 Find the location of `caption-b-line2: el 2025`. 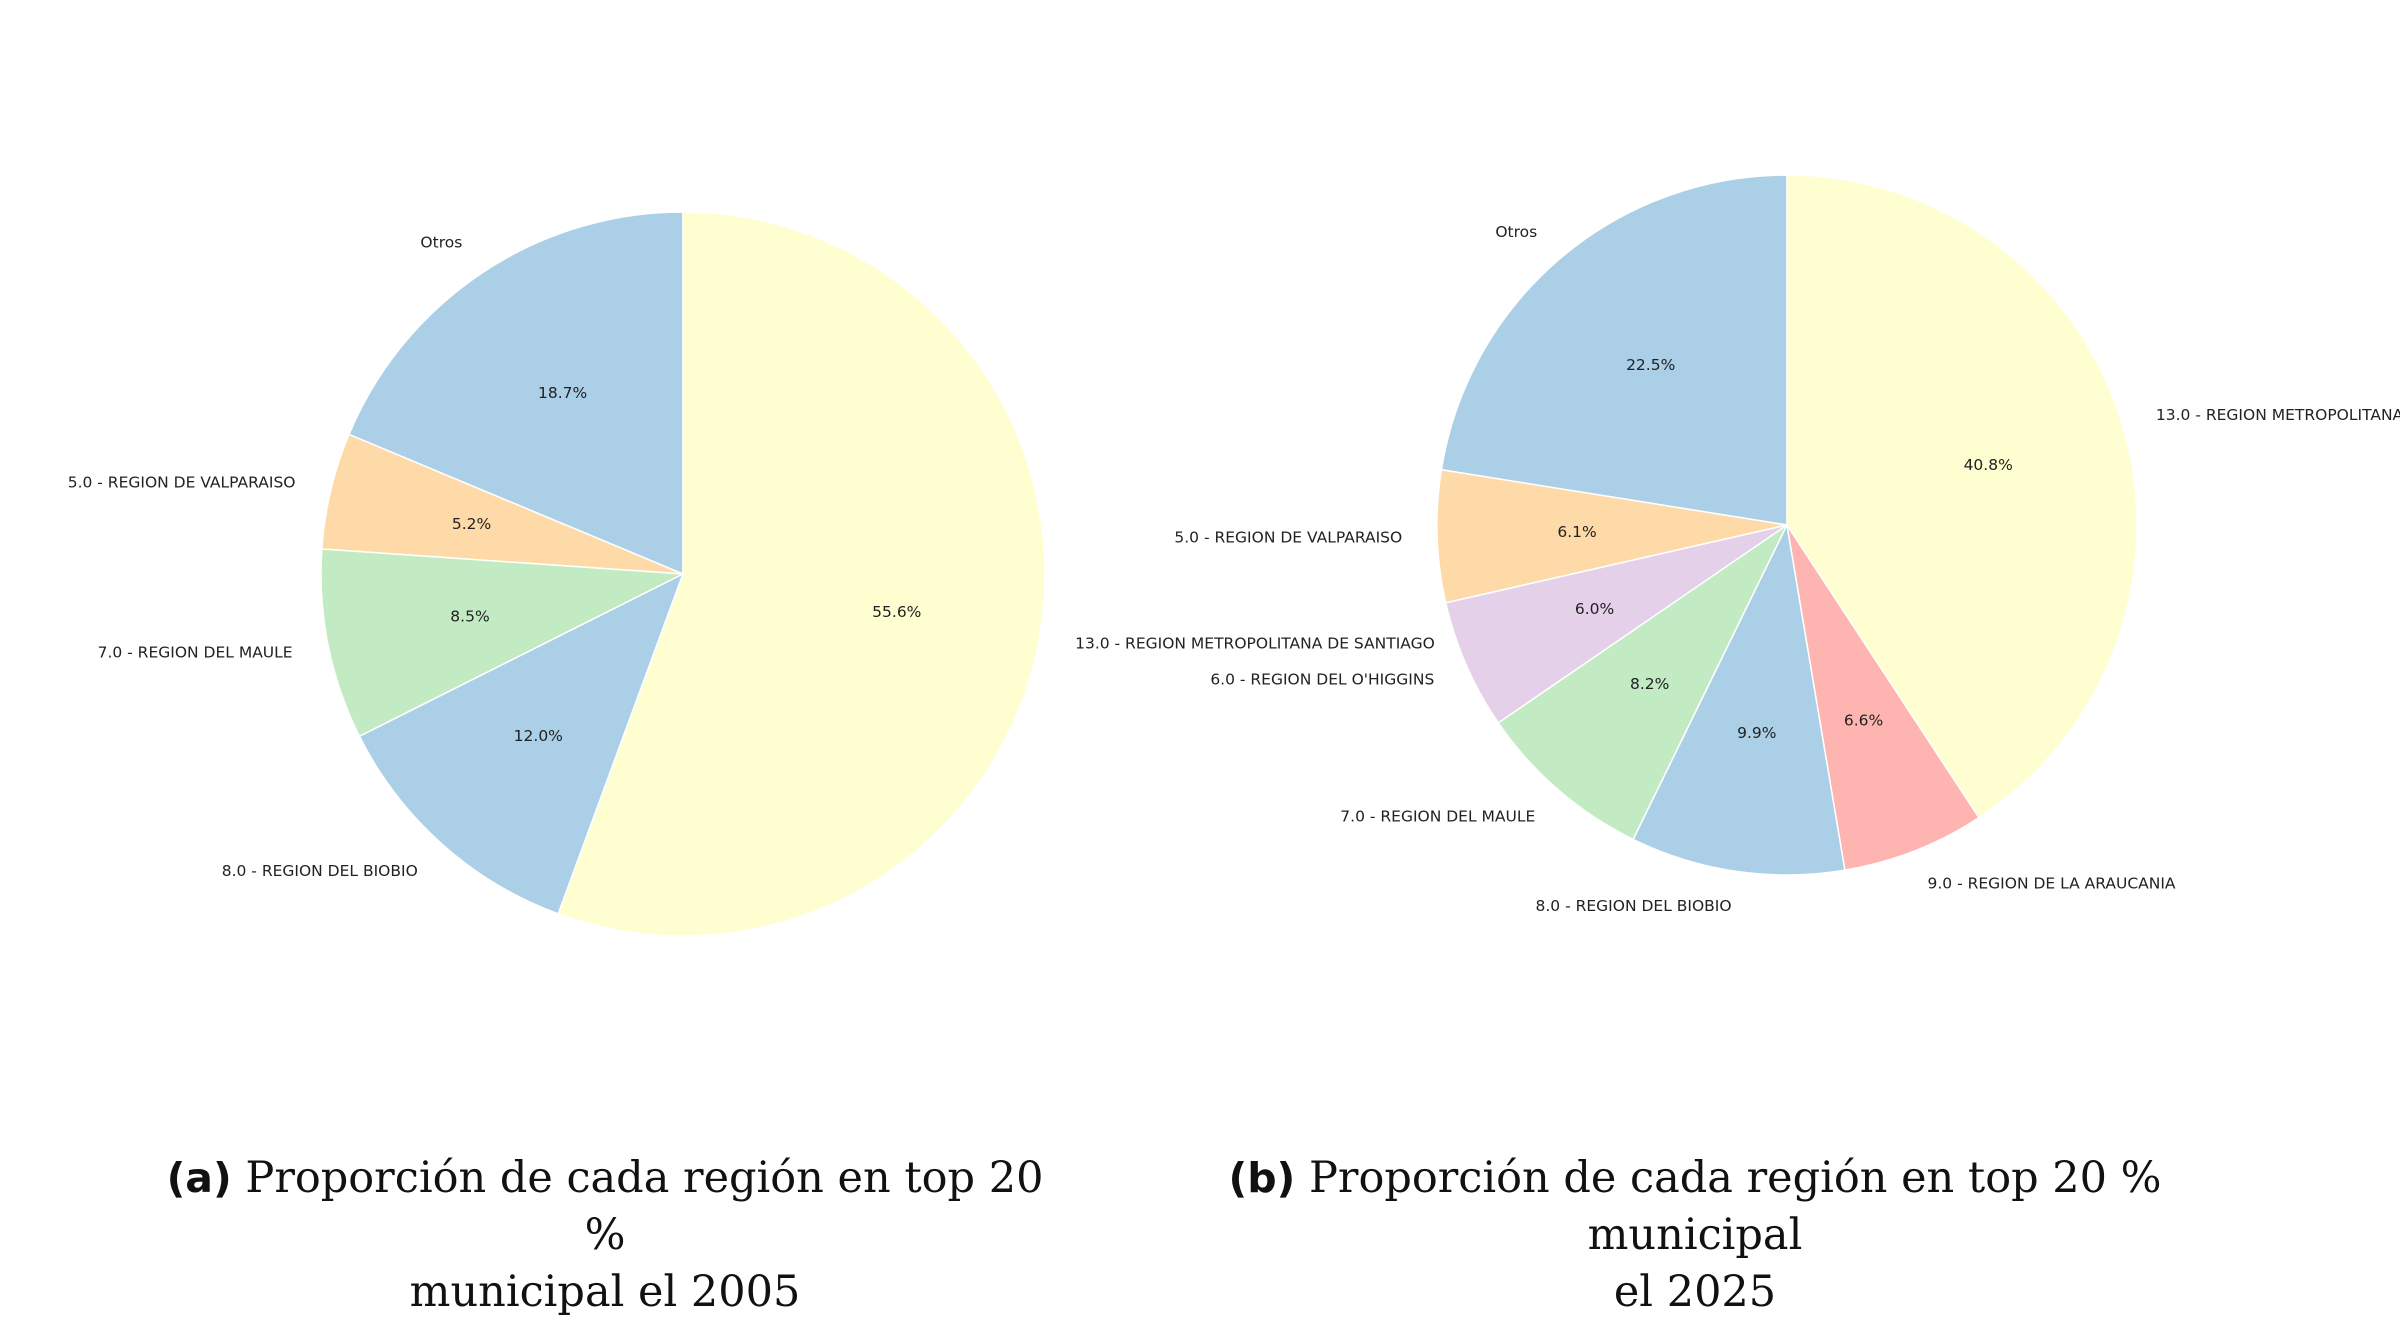

caption-b-line2: el 2025 is located at coordinates (1695, 1292).